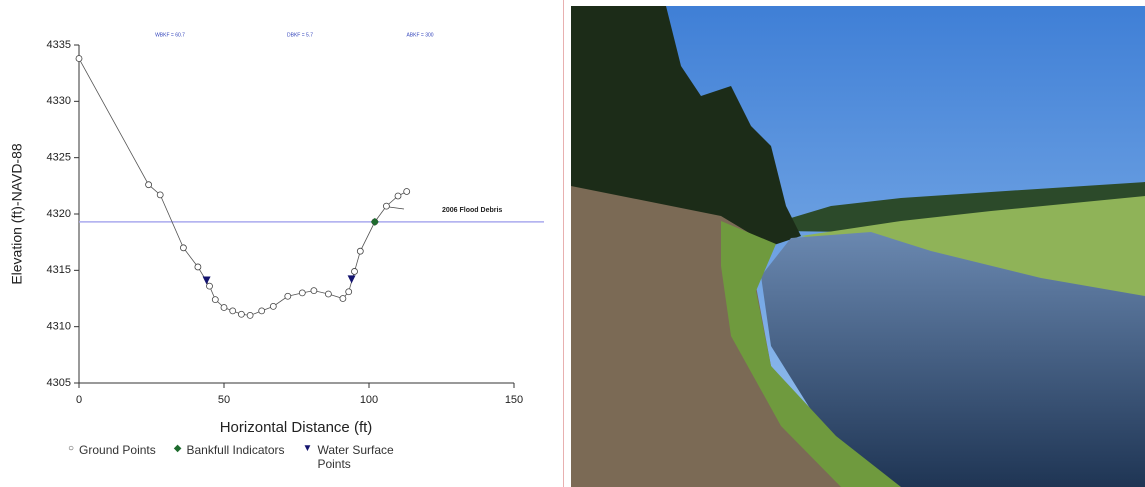 The width and height of the screenshot is (1145, 487). What do you see at coordinates (59, 158) in the screenshot?
I see `y-tick-label: 4325` at bounding box center [59, 158].